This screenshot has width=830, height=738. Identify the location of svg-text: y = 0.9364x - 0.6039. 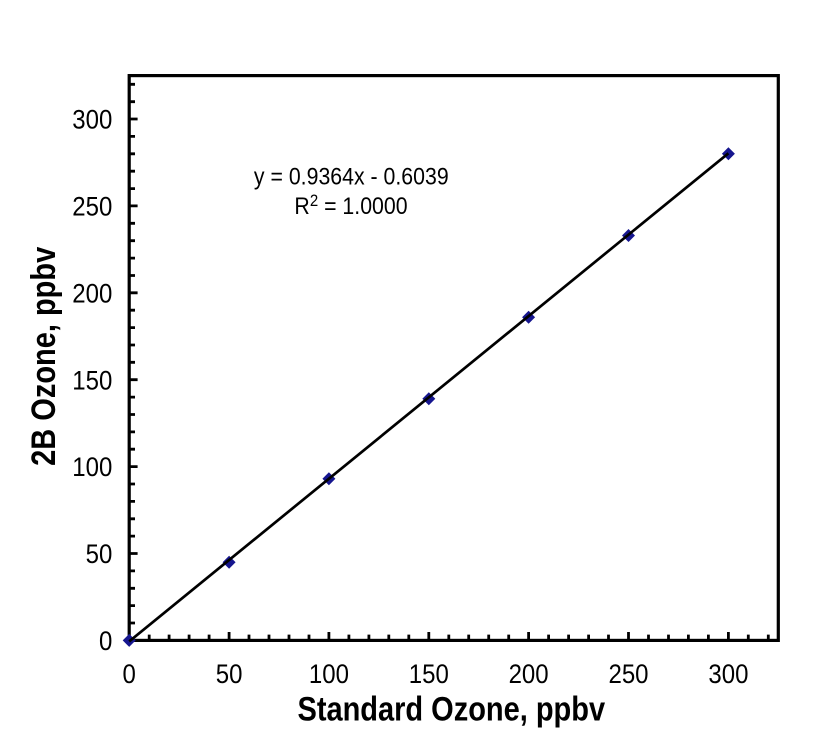
(351, 176).